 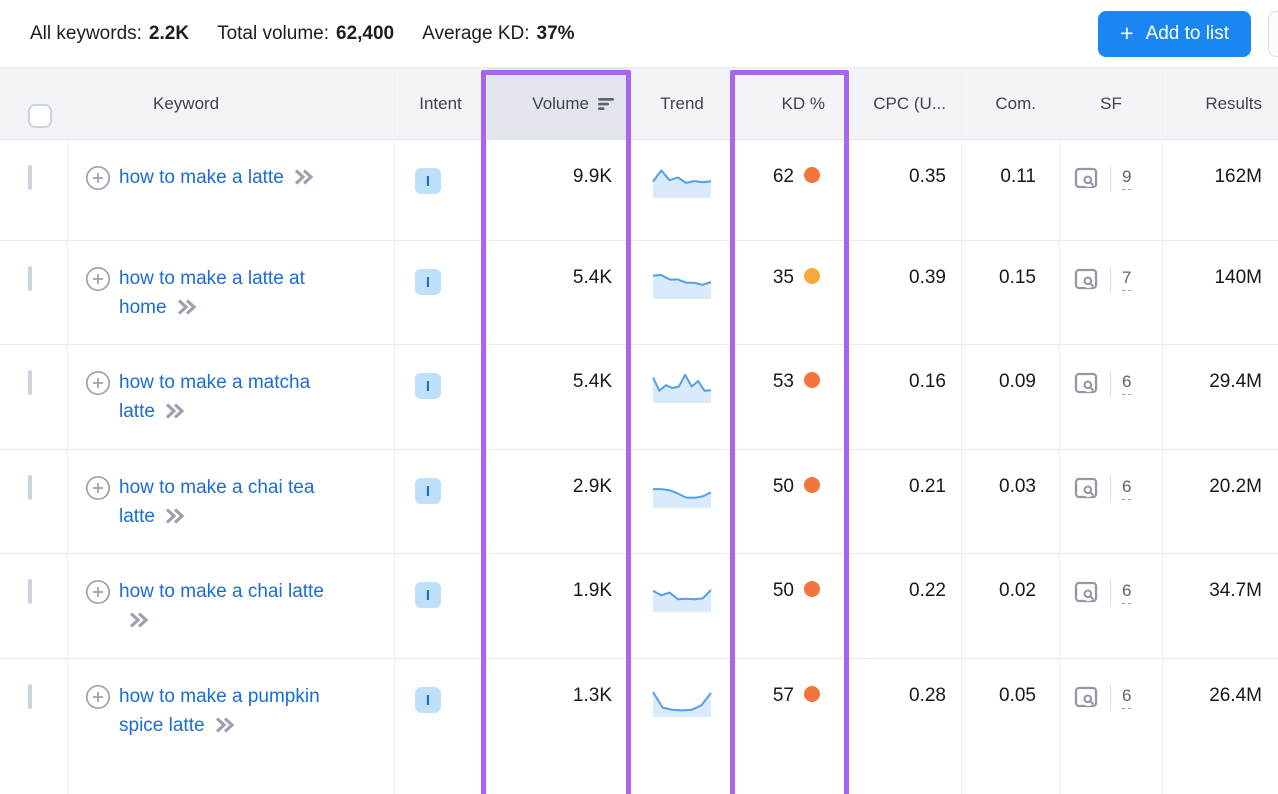 I want to click on keyword-wrap: how to make a pumpkin spice latte, so click(x=239, y=711).